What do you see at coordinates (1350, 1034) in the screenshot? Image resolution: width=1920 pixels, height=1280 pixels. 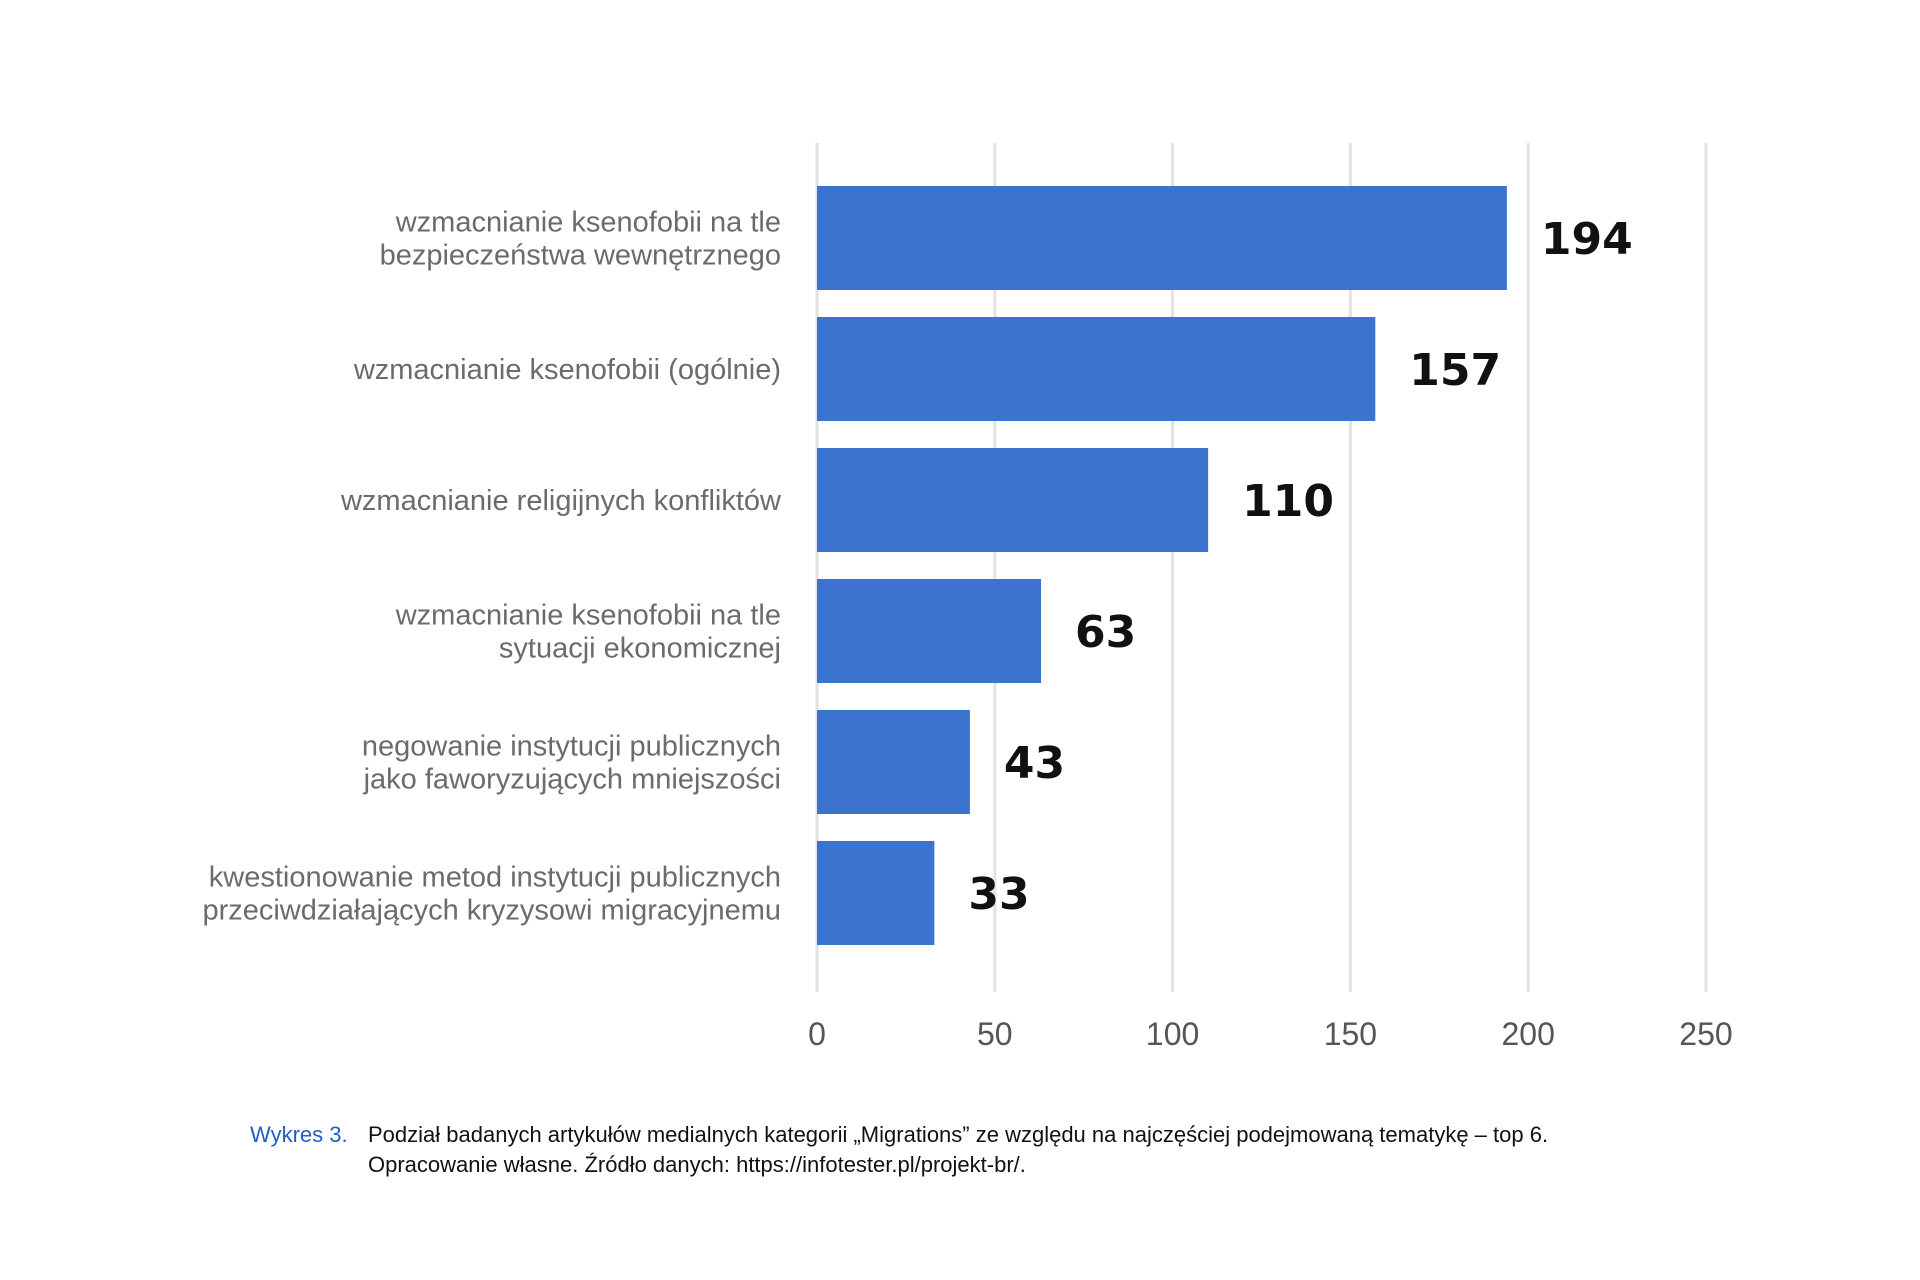 I see `x-tick-label: 150` at bounding box center [1350, 1034].